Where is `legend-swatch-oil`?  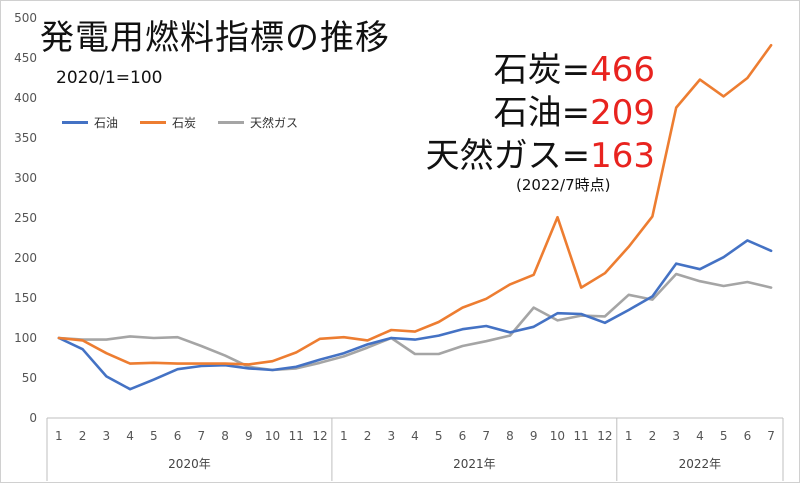 legend-swatch-oil is located at coordinates (75, 122).